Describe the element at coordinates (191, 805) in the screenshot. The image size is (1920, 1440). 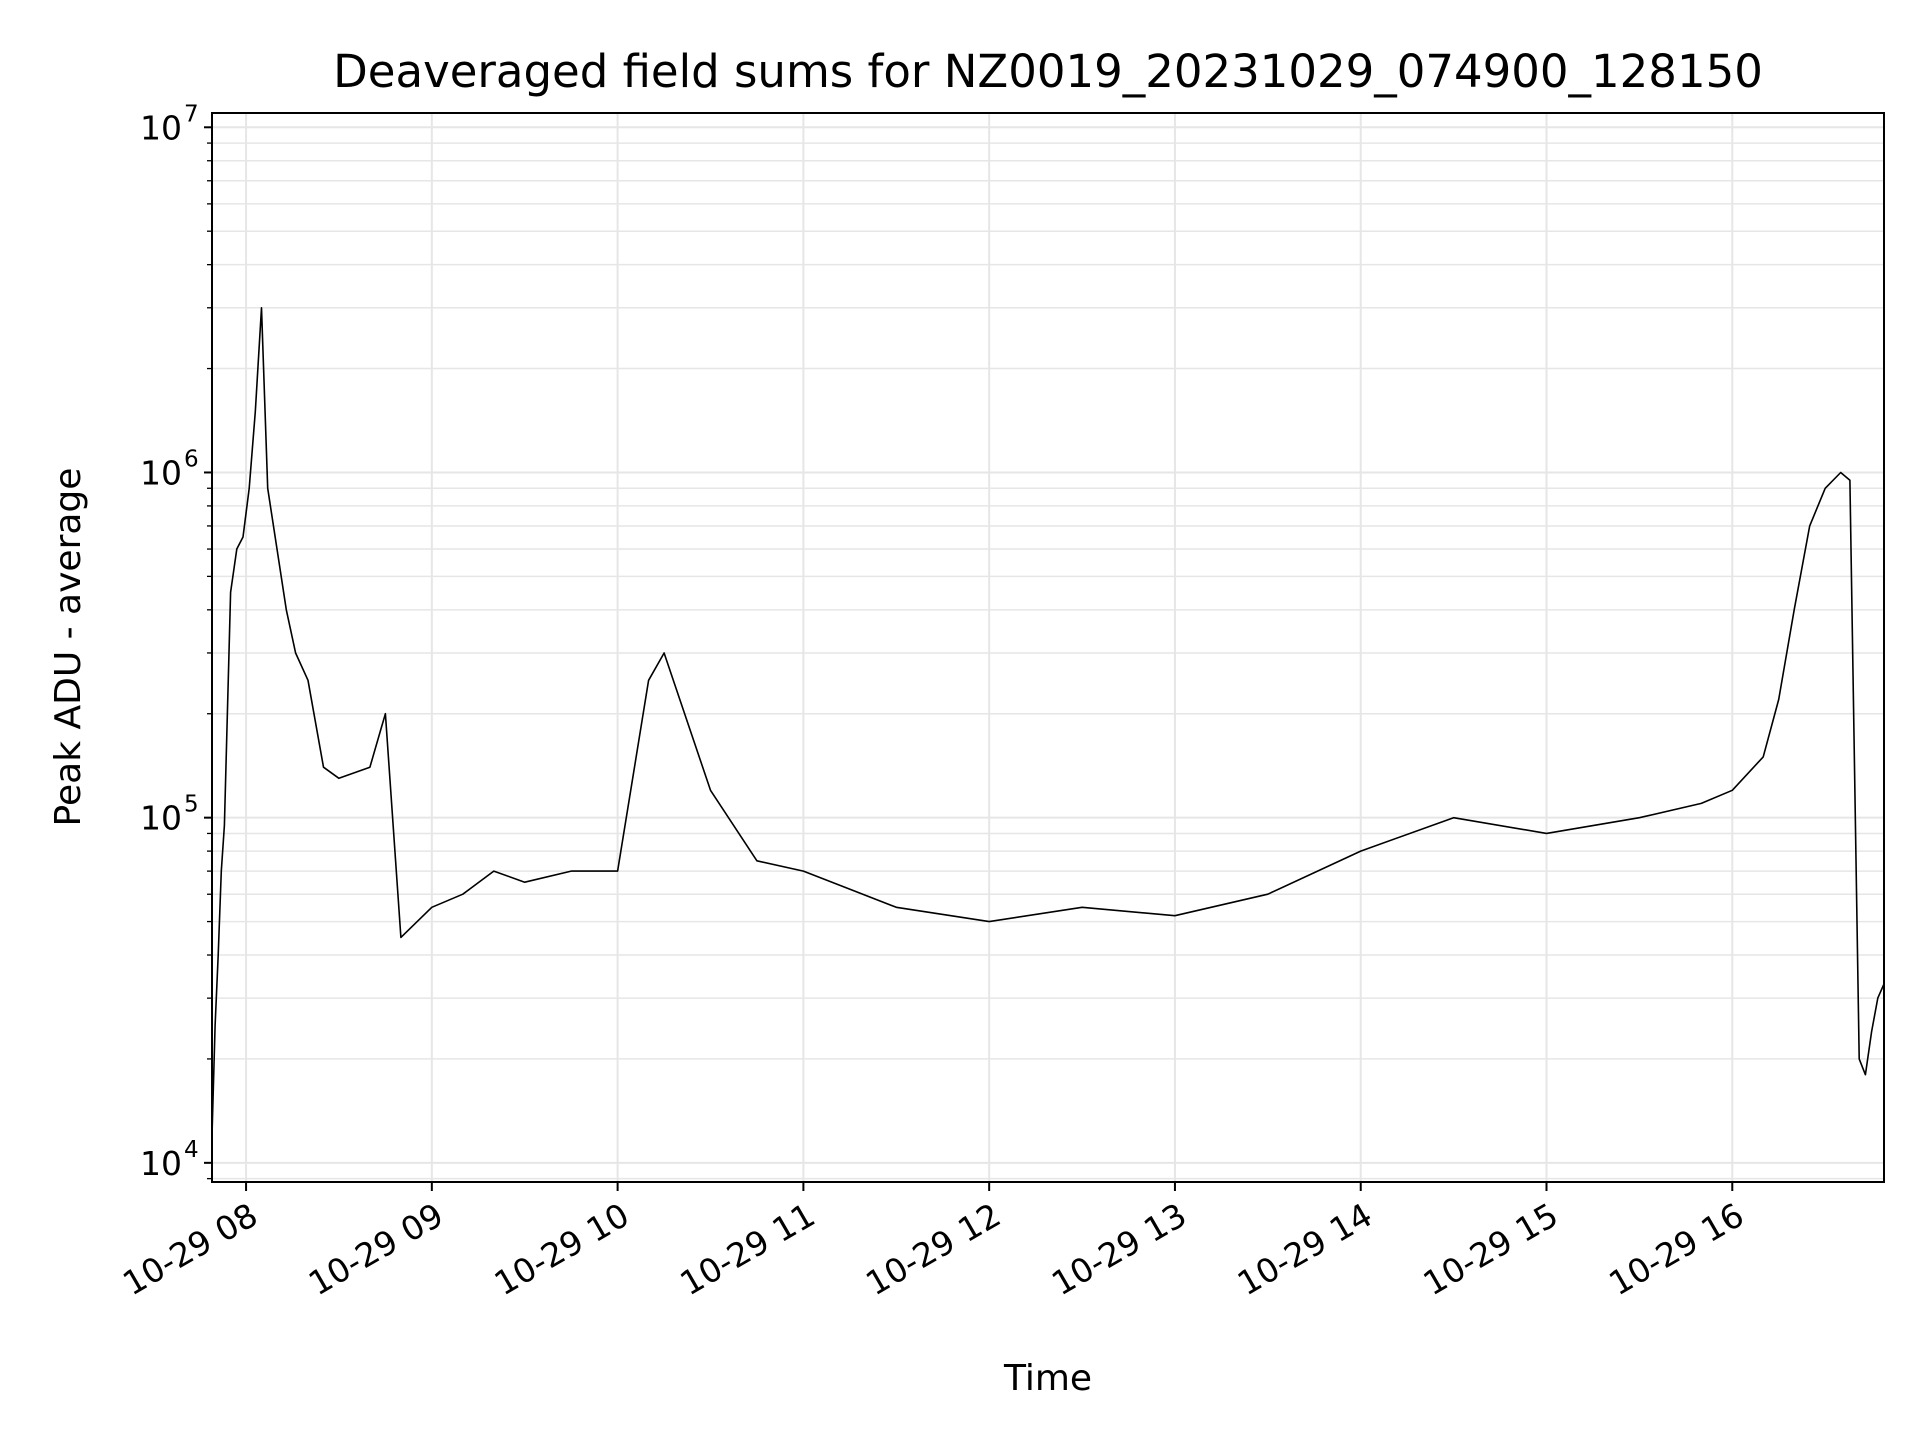
I see `y-tick-exponent: 5` at that location.